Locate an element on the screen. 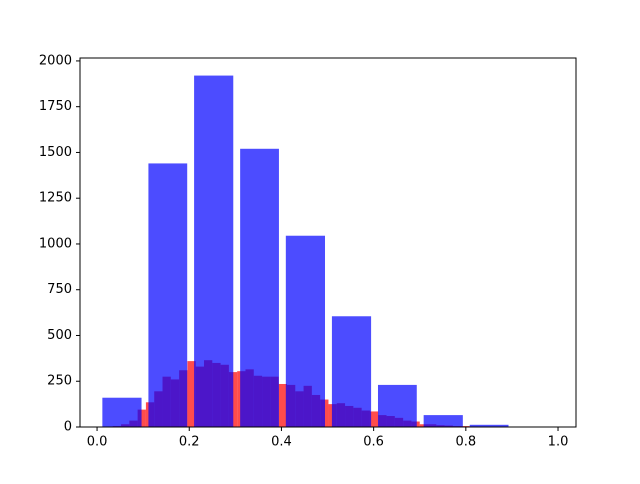  y-tick-label: 1000 is located at coordinates (55, 243).